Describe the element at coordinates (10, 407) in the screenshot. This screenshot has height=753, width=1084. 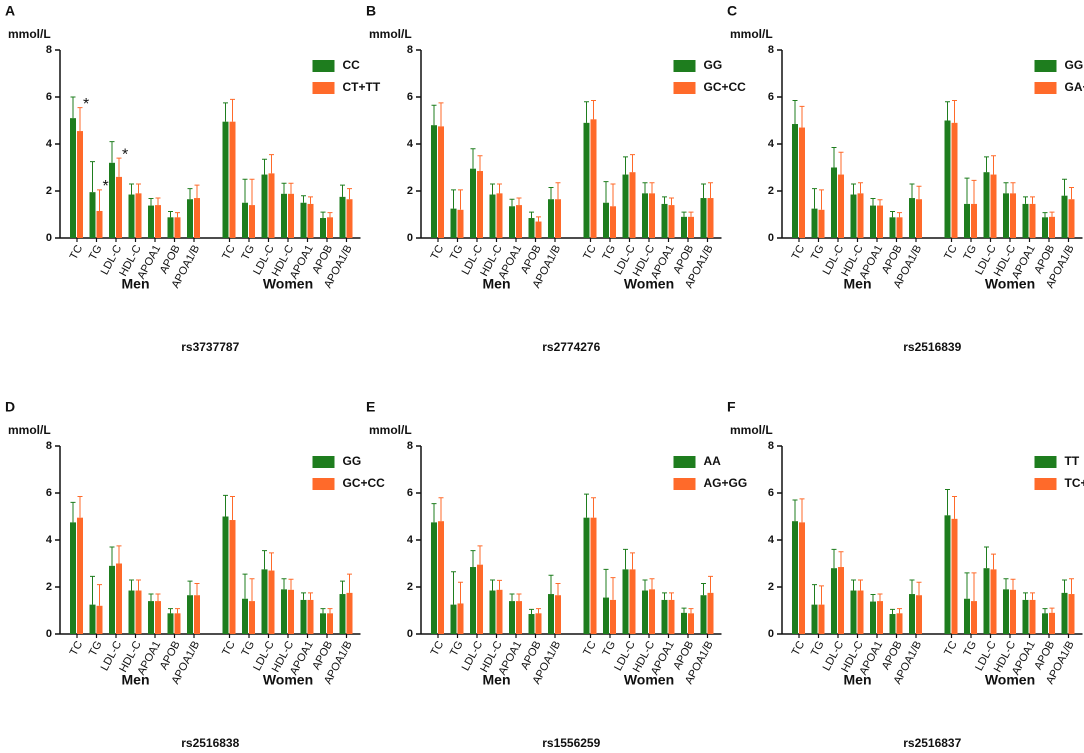
I see `panel-label: D` at that location.